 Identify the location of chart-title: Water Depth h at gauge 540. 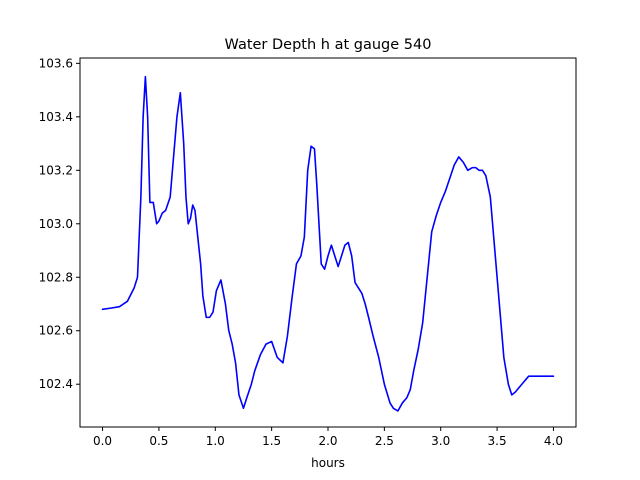
(328, 45).